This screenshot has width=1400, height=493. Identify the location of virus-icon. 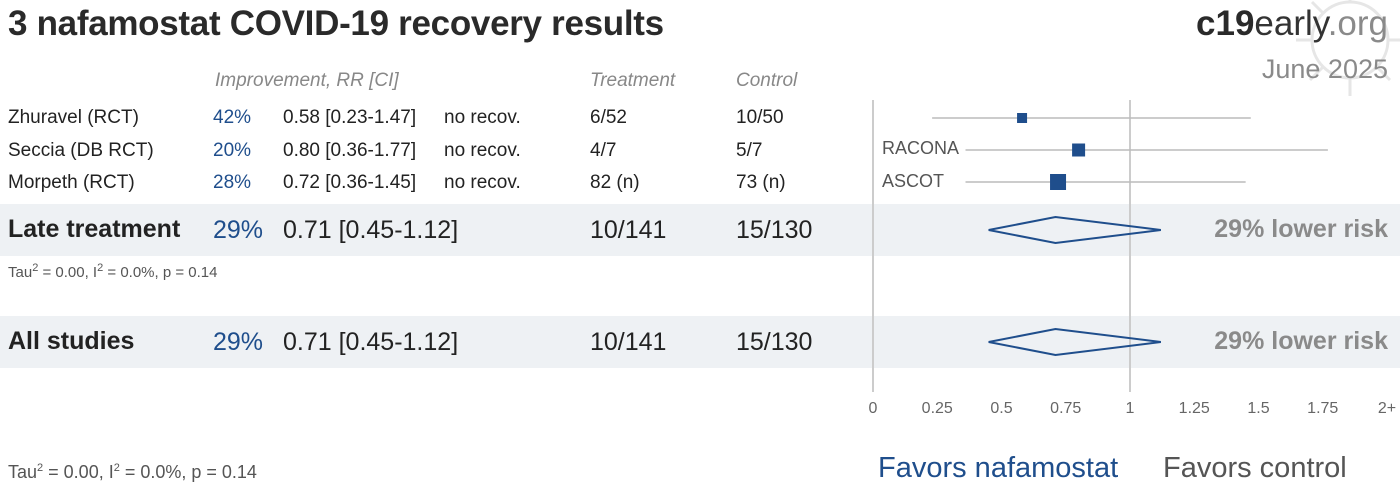
(1348, 48).